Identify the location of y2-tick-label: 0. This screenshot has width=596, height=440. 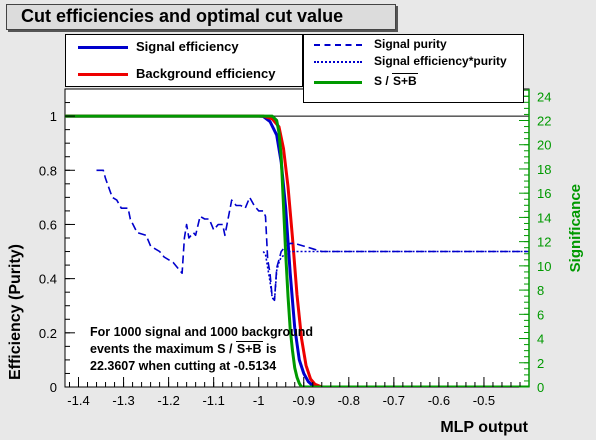
(540, 387).